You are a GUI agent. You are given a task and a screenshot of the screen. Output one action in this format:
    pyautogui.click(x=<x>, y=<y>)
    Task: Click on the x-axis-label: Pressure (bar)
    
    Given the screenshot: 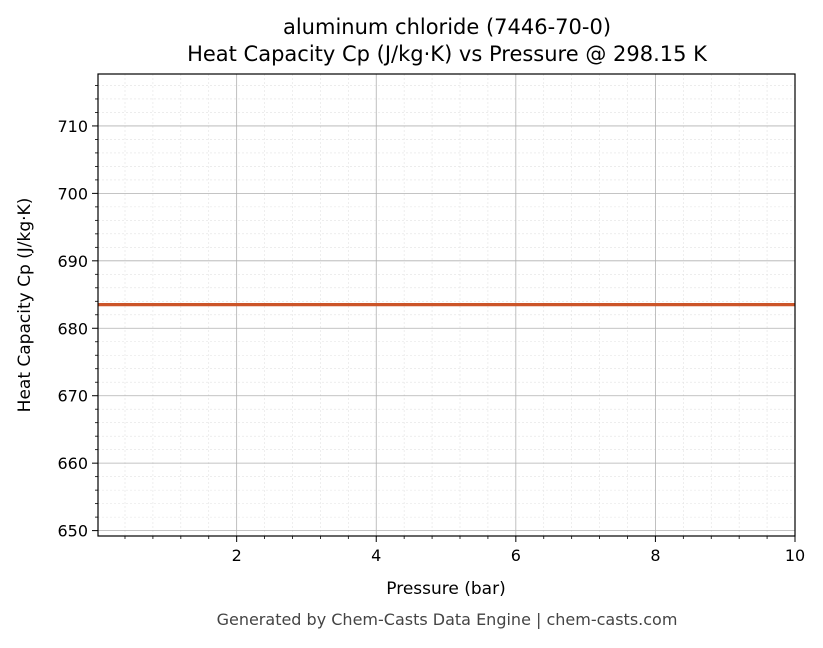 What is the action you would take?
    pyautogui.click(x=445, y=589)
    